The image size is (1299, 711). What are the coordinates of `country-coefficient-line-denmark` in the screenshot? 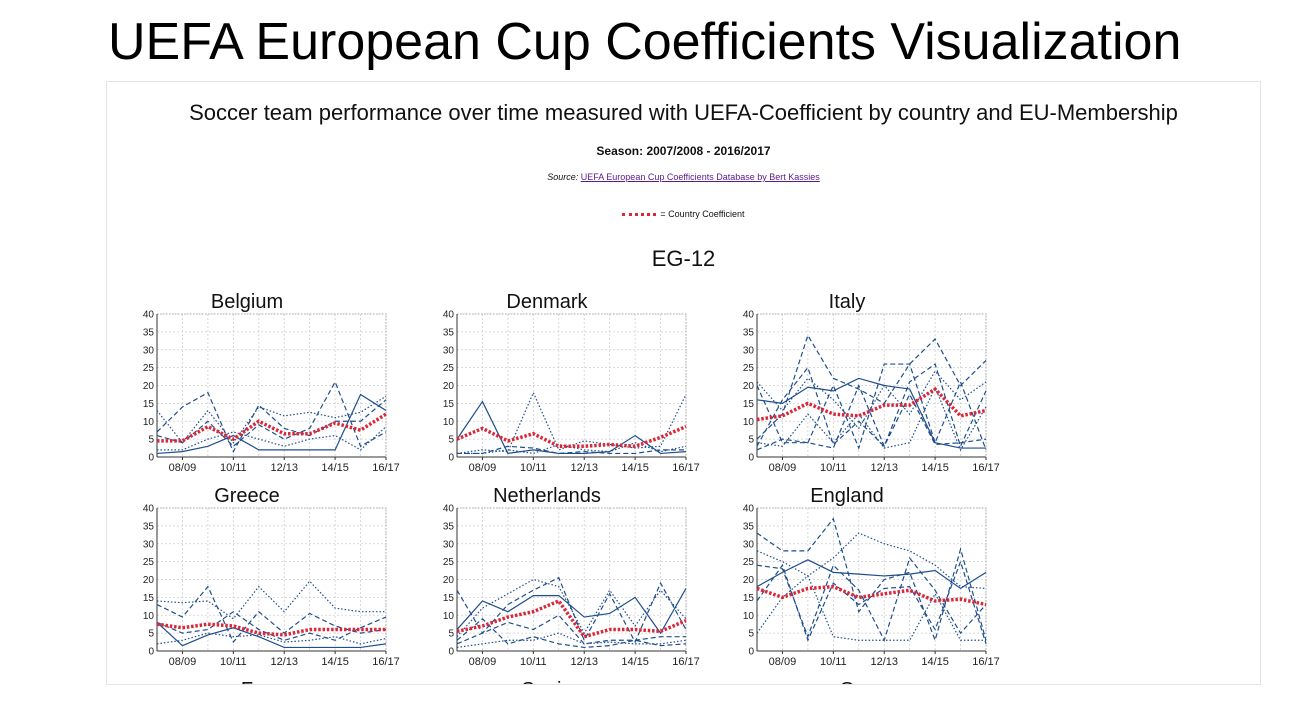 It's located at (571, 436).